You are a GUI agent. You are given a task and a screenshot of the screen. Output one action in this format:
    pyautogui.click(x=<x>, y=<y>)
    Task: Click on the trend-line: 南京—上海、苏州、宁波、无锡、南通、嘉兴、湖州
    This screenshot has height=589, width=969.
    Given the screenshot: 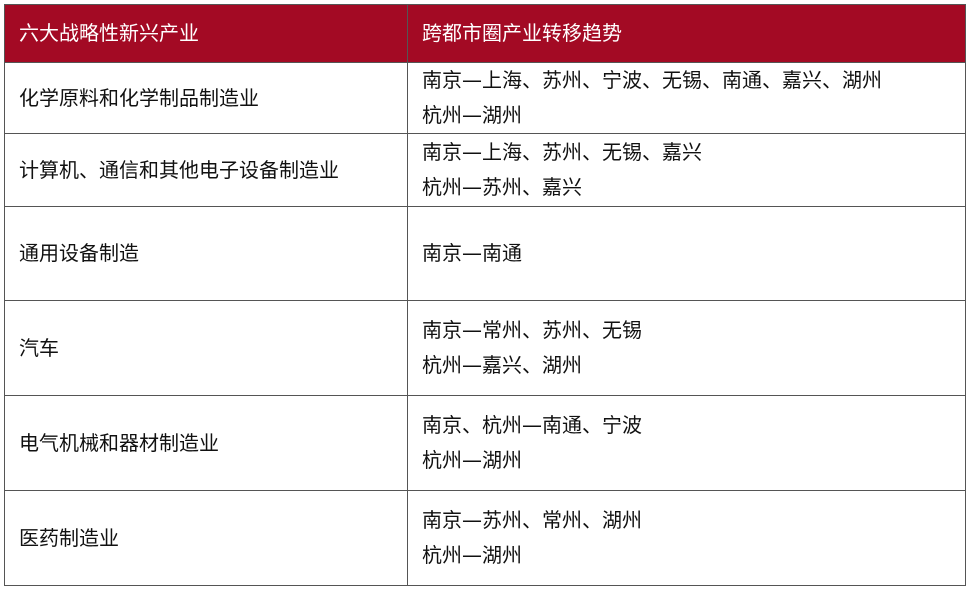 What is the action you would take?
    pyautogui.click(x=652, y=80)
    